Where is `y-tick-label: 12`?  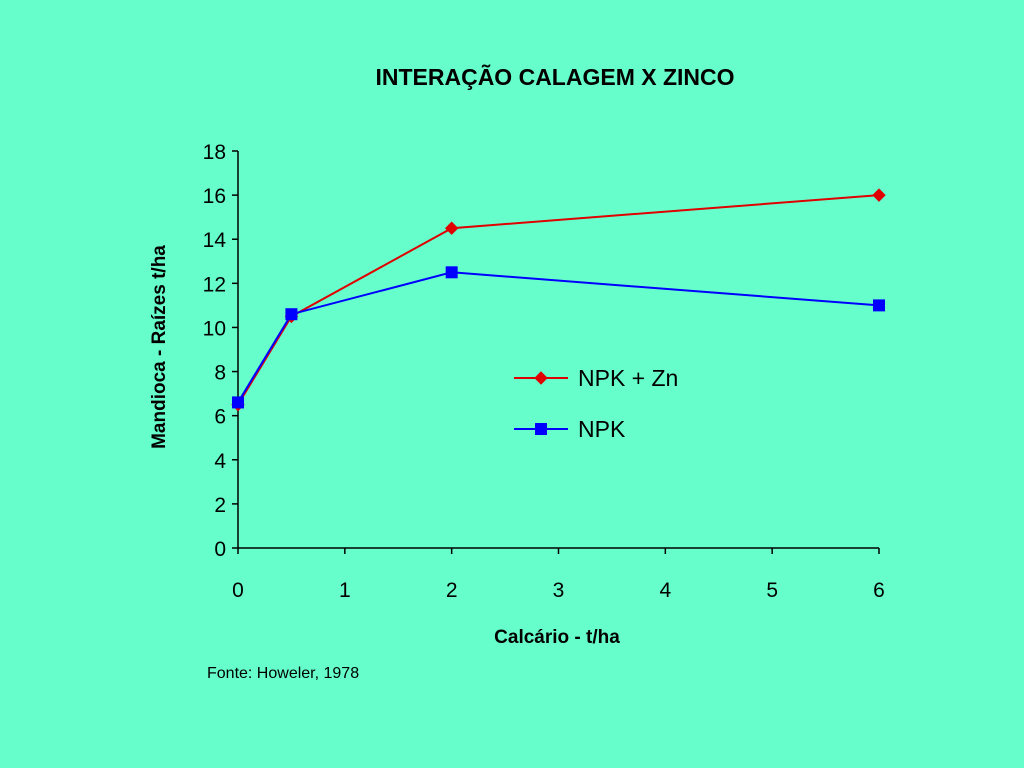
y-tick-label: 12 is located at coordinates (214, 284).